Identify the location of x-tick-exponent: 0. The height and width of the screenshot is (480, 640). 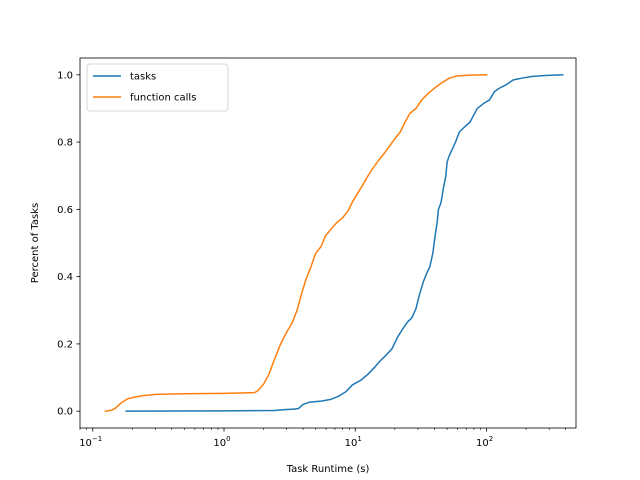
(228, 439).